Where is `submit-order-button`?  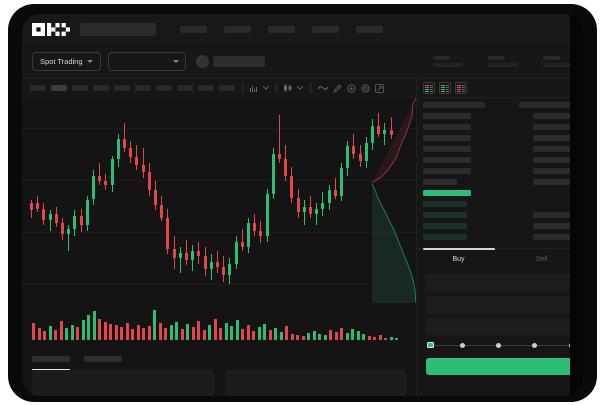 submit-order-button is located at coordinates (500, 366).